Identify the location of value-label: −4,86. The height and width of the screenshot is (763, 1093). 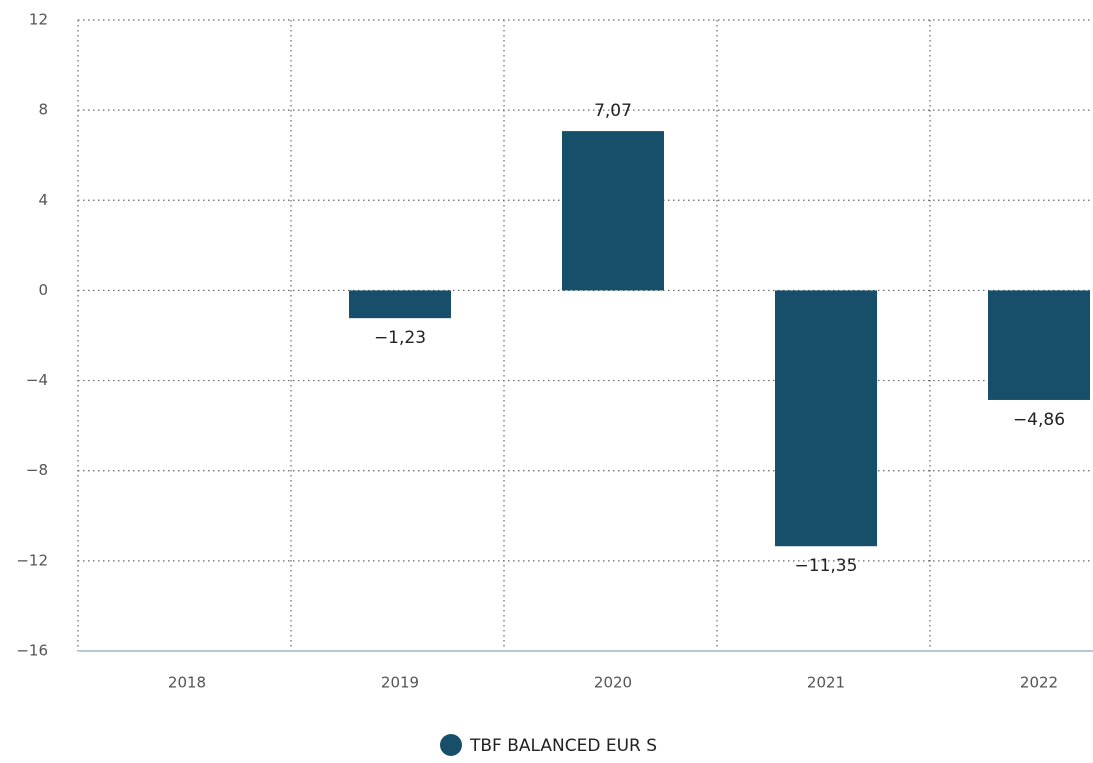
(1039, 420).